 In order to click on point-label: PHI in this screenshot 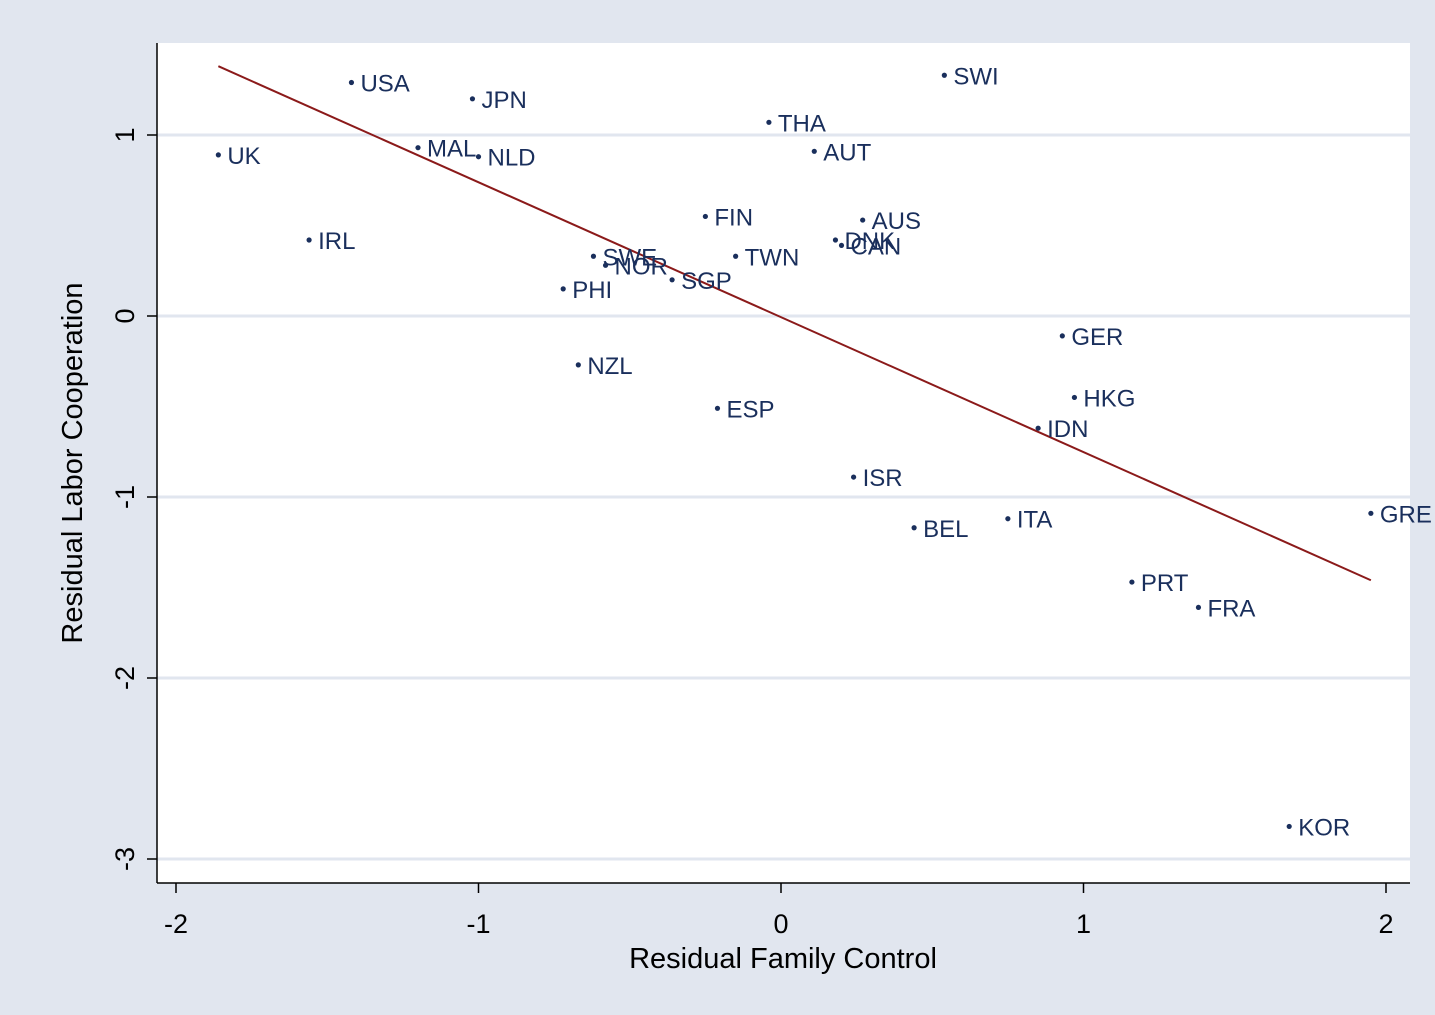, I will do `click(592, 290)`.